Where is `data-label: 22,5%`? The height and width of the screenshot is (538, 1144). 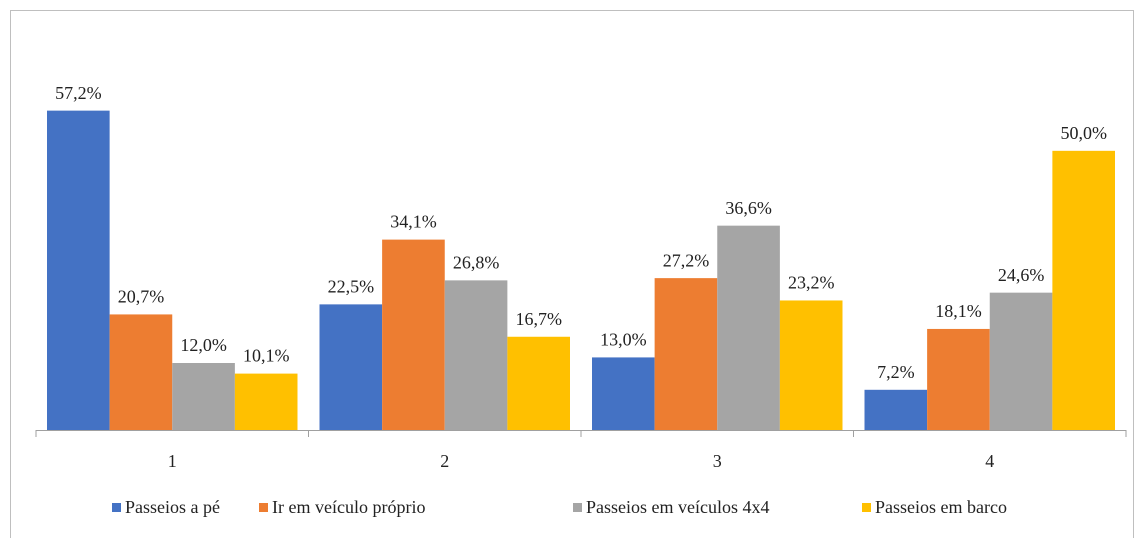 data-label: 22,5% is located at coordinates (351, 287).